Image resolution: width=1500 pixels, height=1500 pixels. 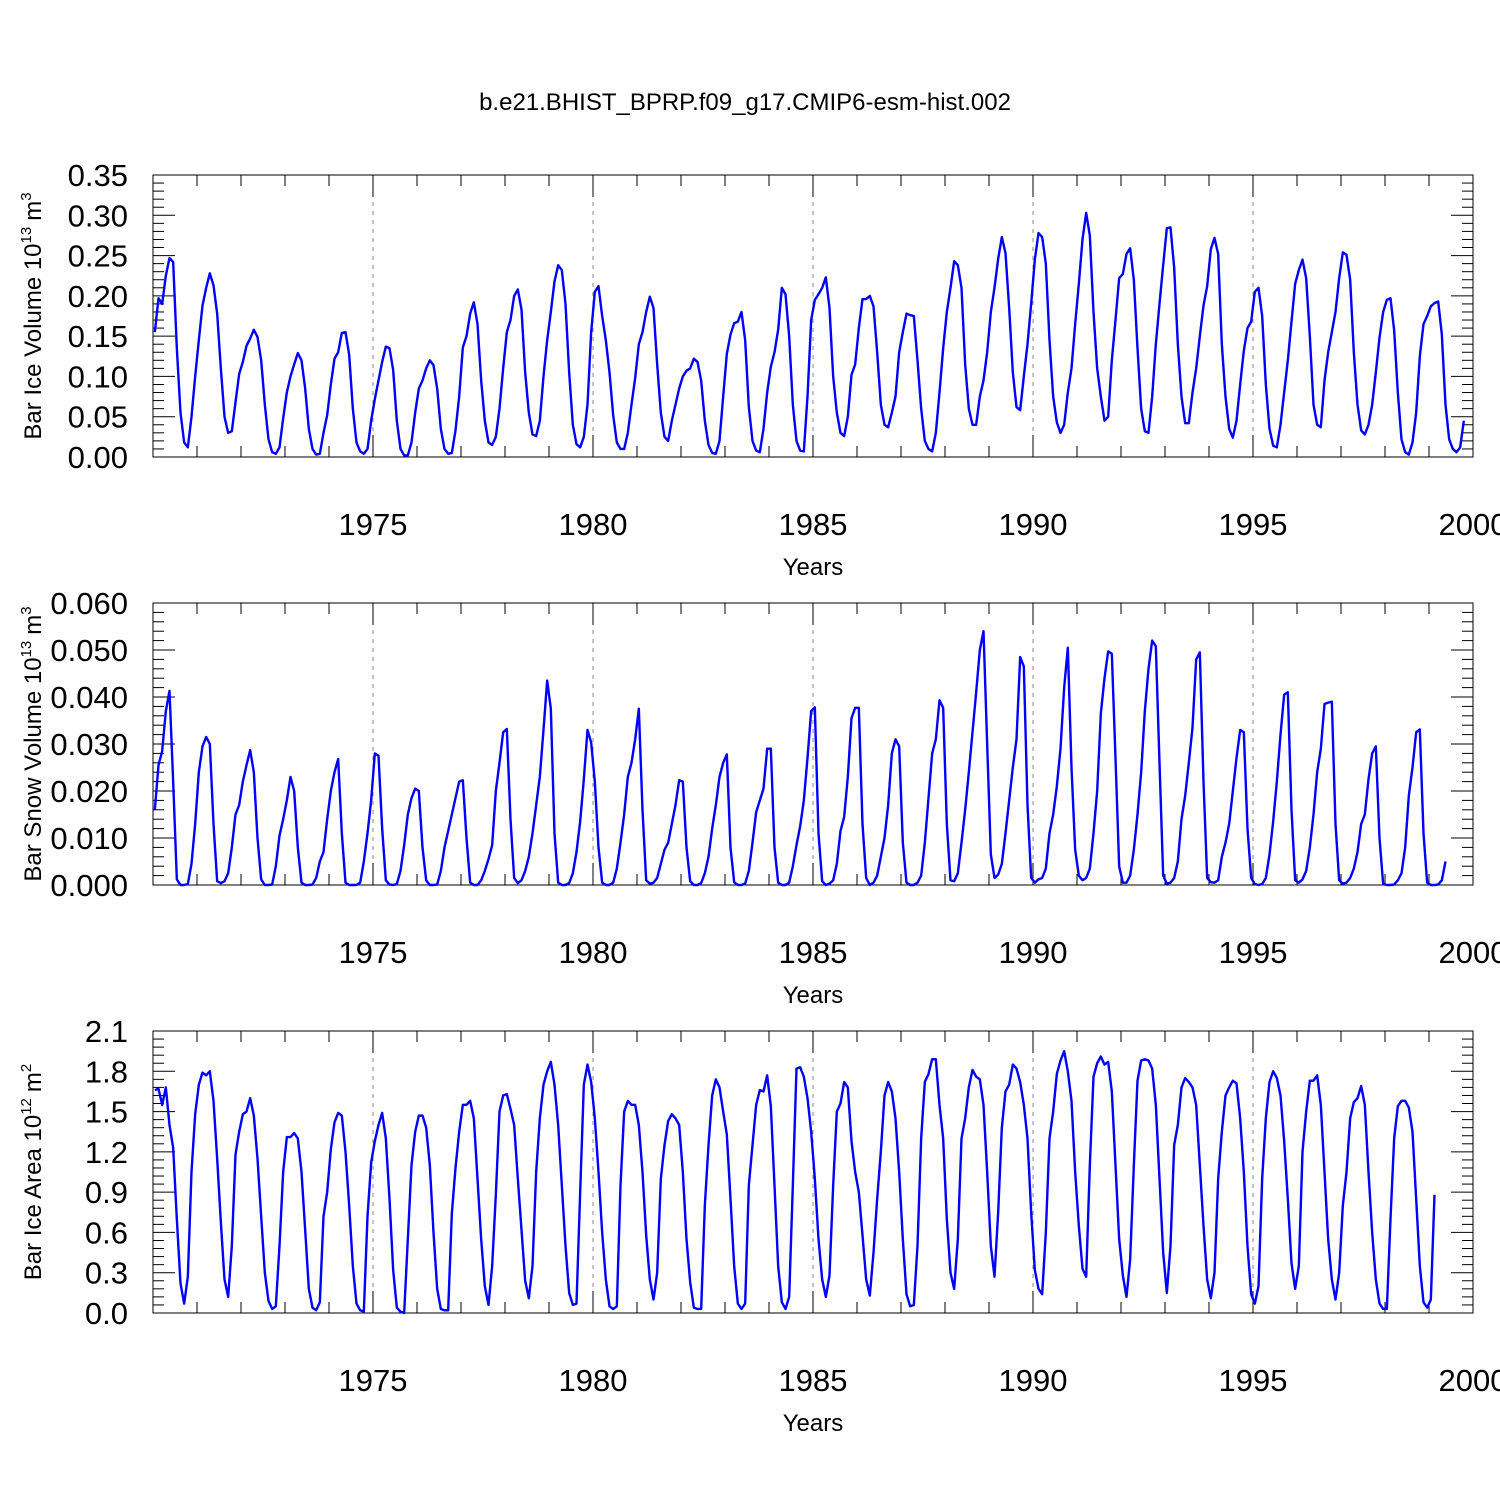 I want to click on y-tick-label: 0.9, so click(x=106, y=1192).